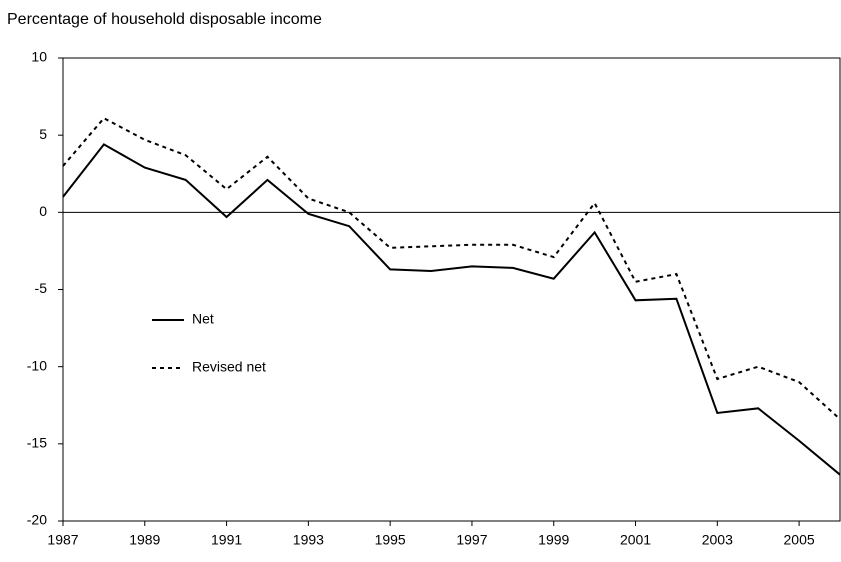  What do you see at coordinates (203, 319) in the screenshot?
I see `legend-label: Net` at bounding box center [203, 319].